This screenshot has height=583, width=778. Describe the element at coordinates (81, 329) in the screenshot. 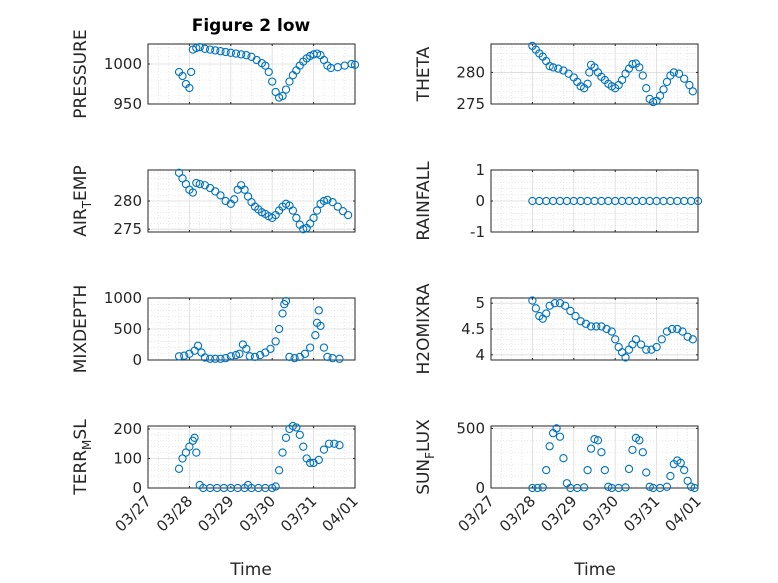

I see `y-axis-label: MIXDEPTH` at that location.